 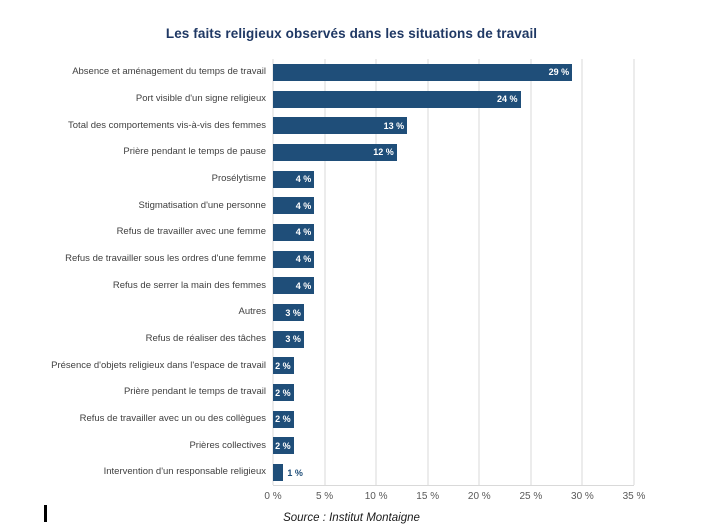 I want to click on bar-row: Port visible d'un signe religieux 24 %, so click(x=337, y=99).